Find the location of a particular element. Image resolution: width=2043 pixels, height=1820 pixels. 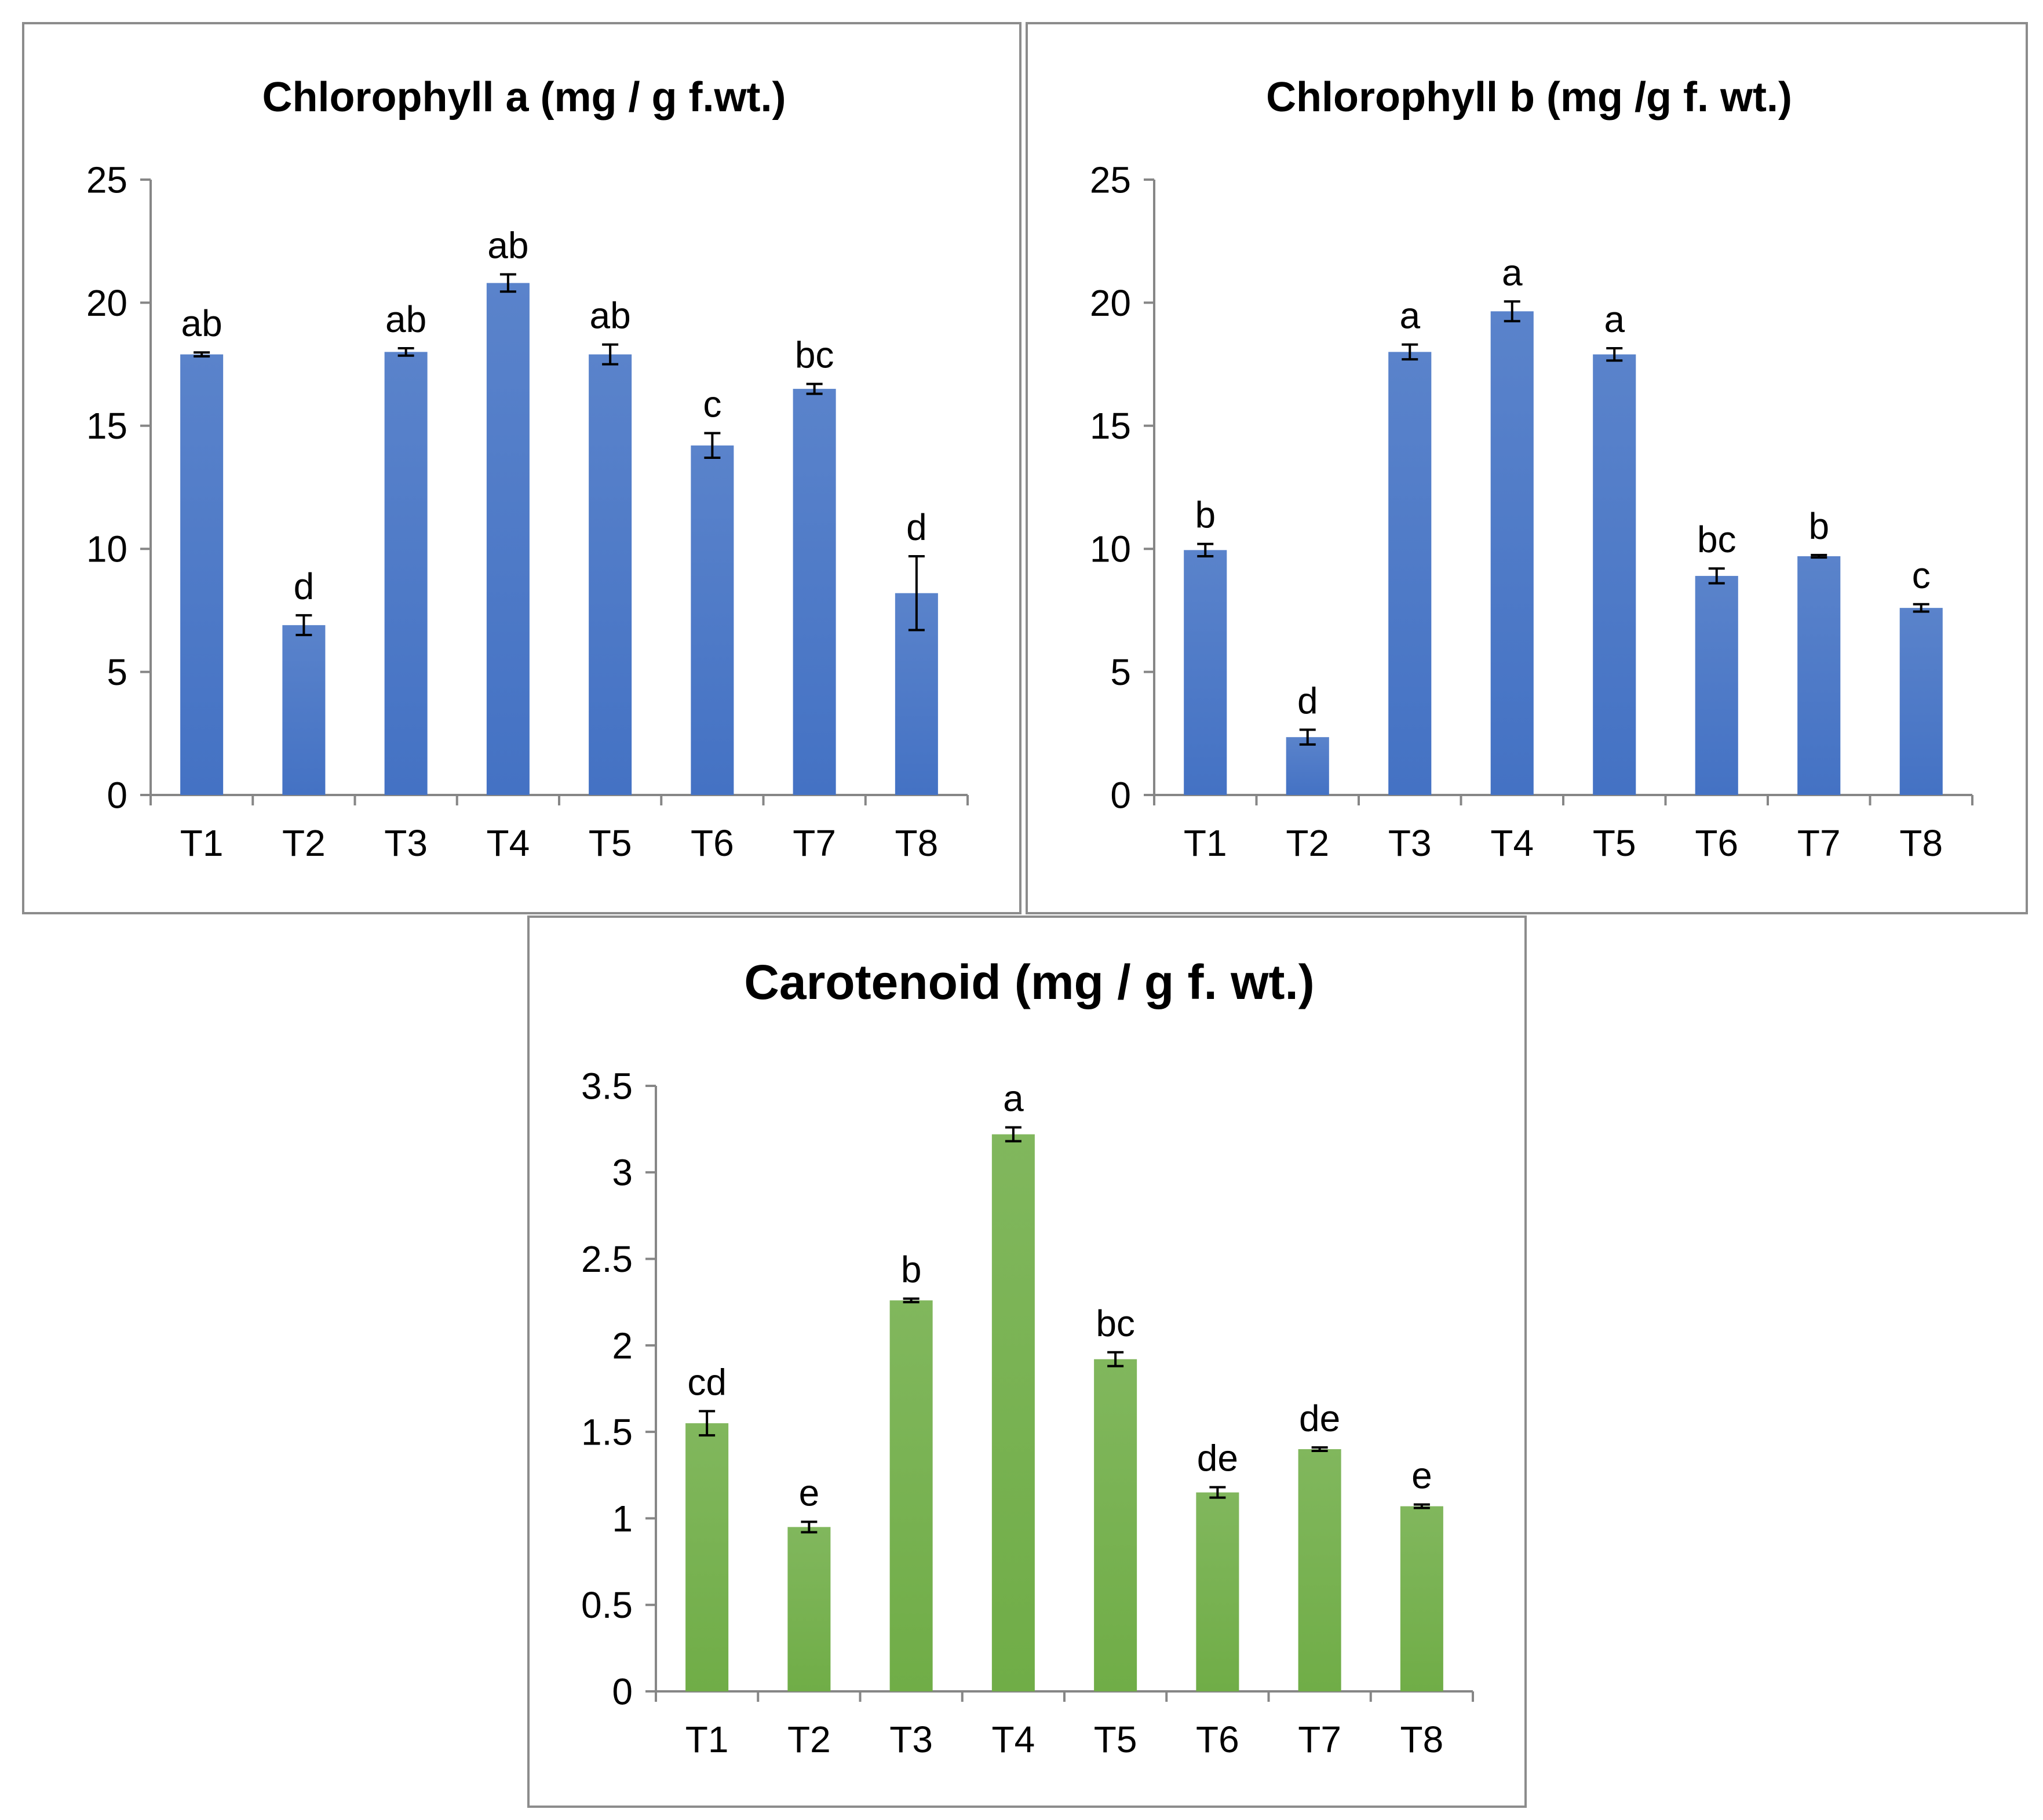

significance-label-T3: b is located at coordinates (911, 1269).